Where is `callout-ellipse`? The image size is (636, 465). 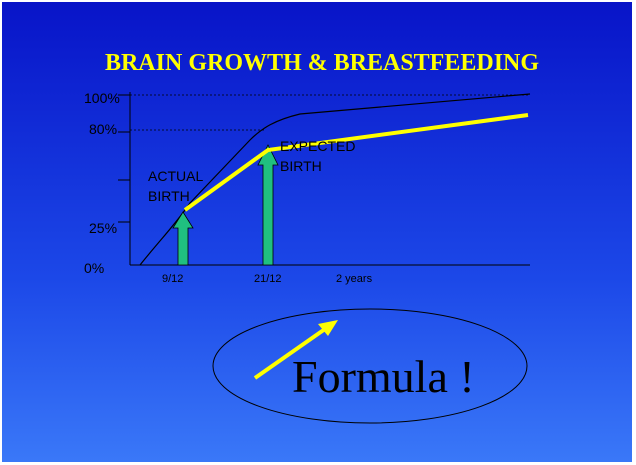
callout-ellipse is located at coordinates (370, 366).